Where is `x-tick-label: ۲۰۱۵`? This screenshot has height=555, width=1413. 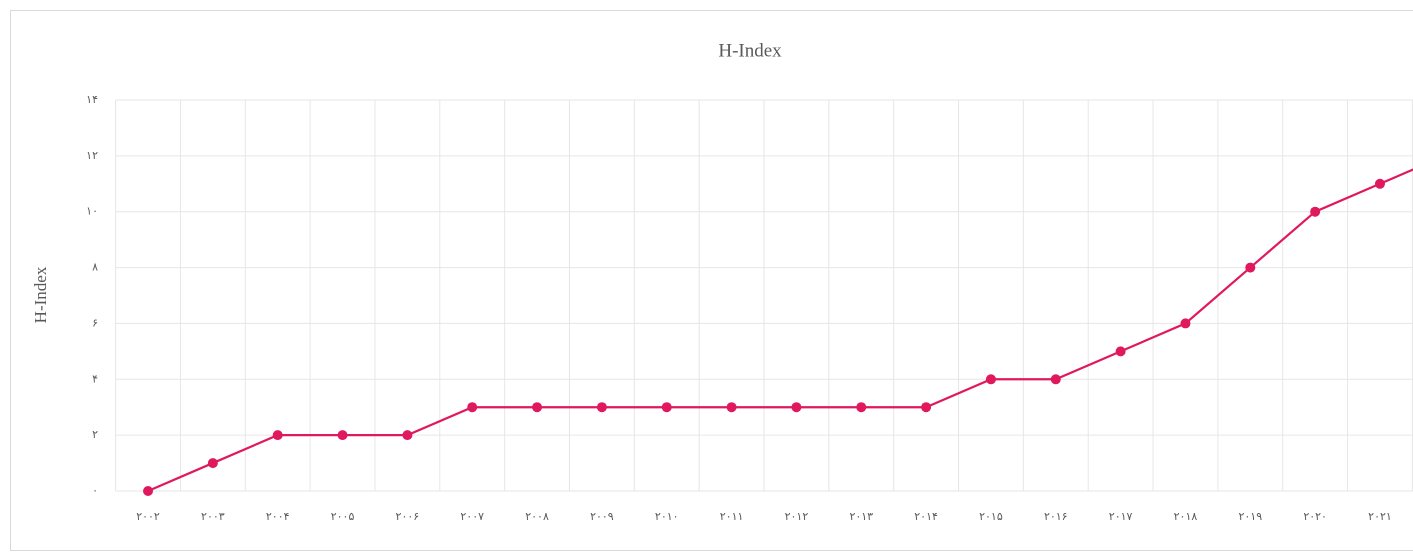 x-tick-label: ۲۰۱۵ is located at coordinates (991, 516).